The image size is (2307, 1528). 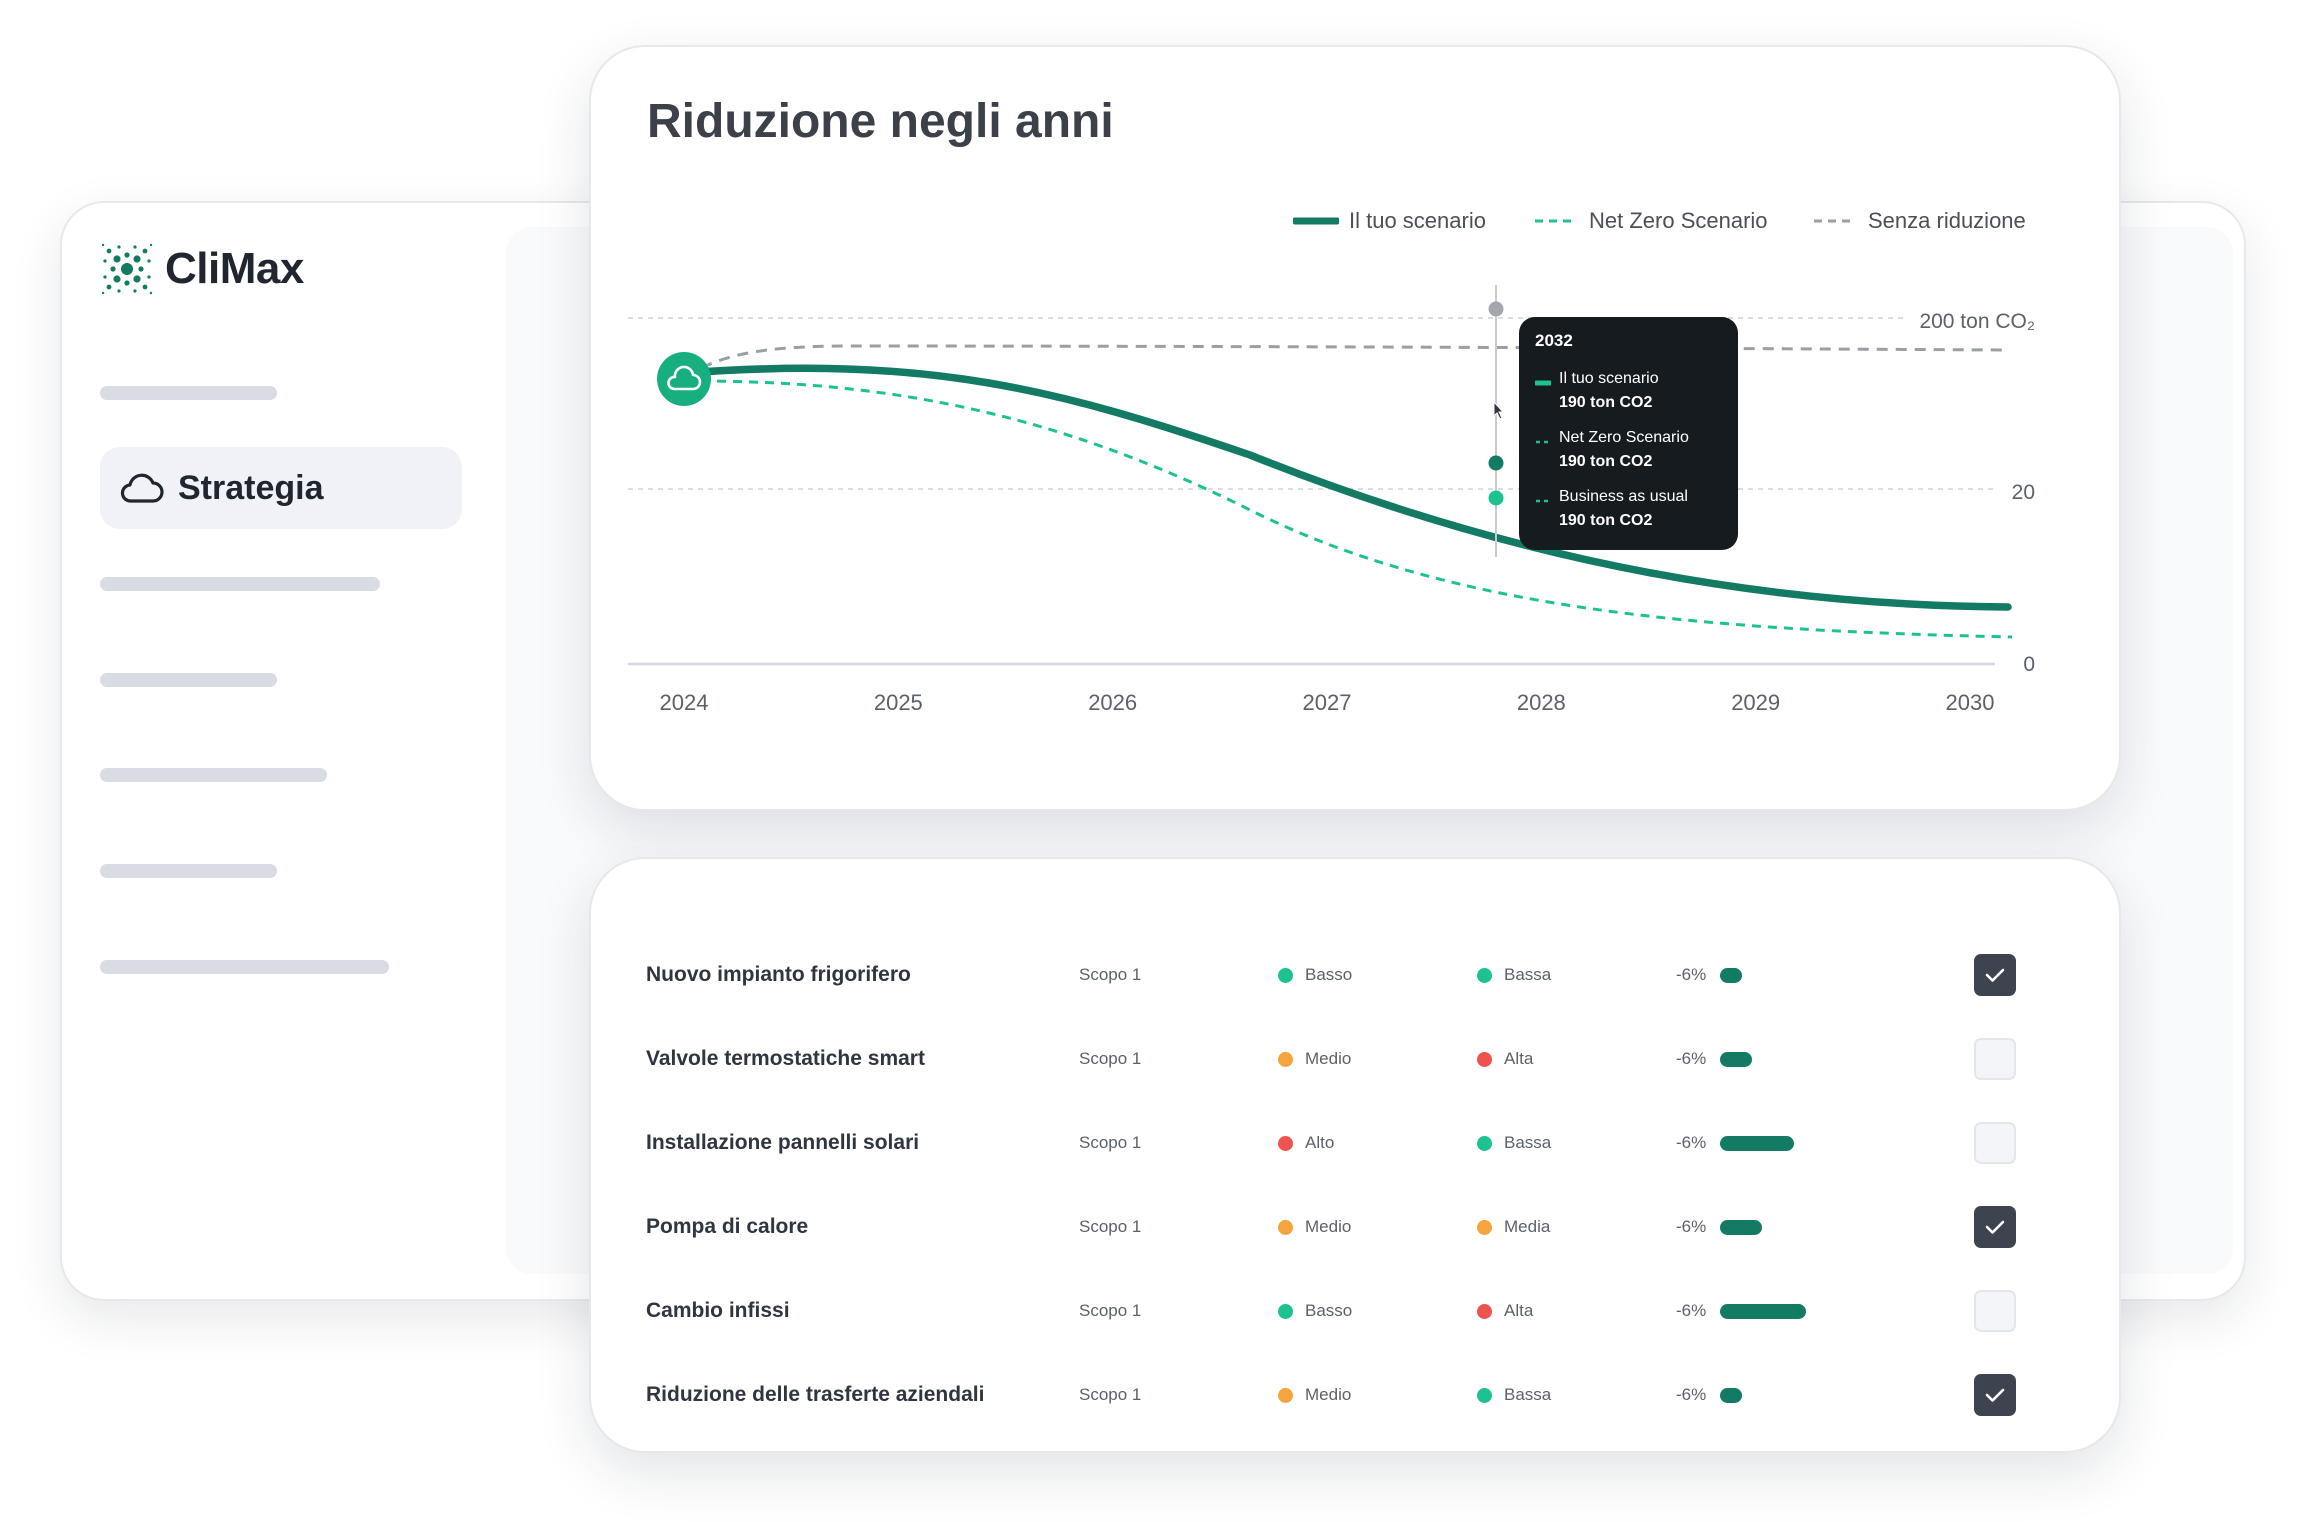 I want to click on chart-title: Riduzione negli anni, so click(x=880, y=121).